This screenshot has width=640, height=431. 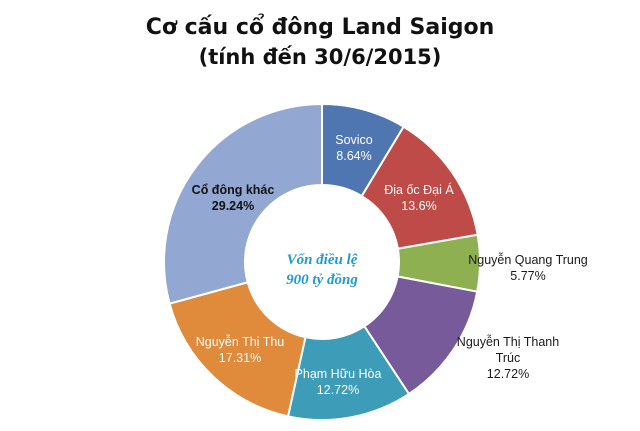 What do you see at coordinates (322, 280) in the screenshot?
I see `center-text-line-2: 900 tỷ đồng` at bounding box center [322, 280].